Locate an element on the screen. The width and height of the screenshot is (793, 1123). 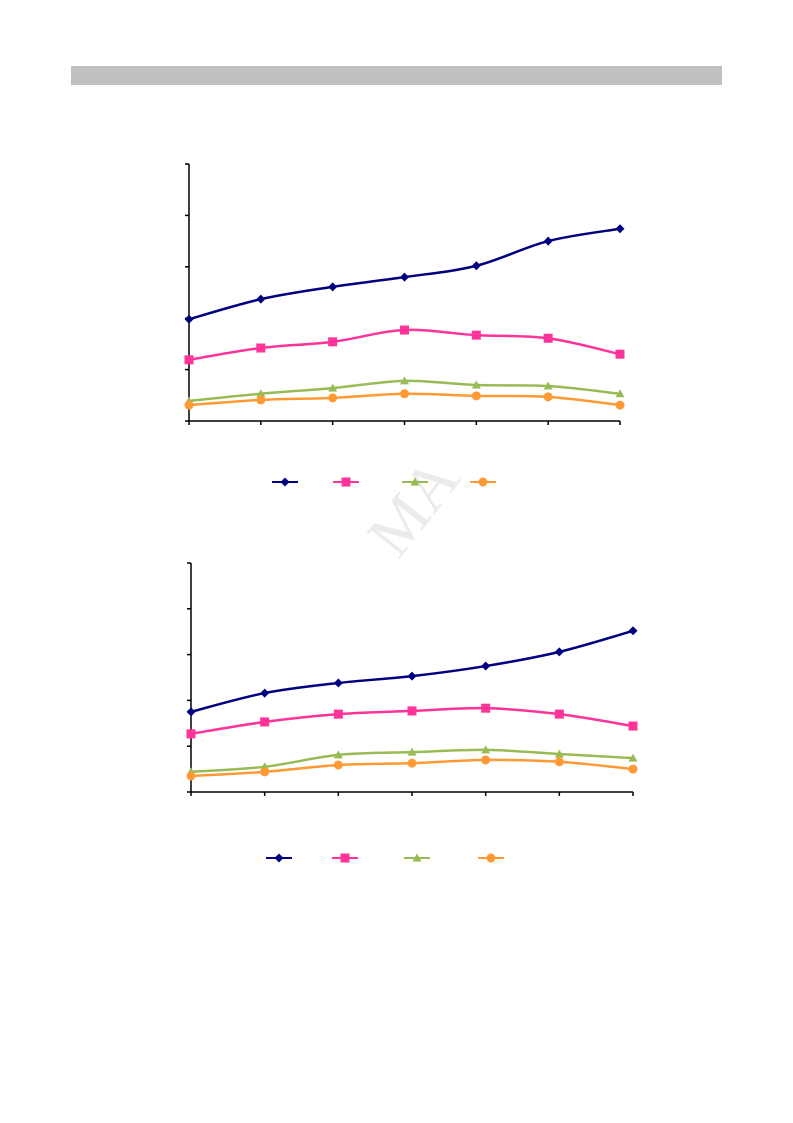
header-bar is located at coordinates (396, 75).